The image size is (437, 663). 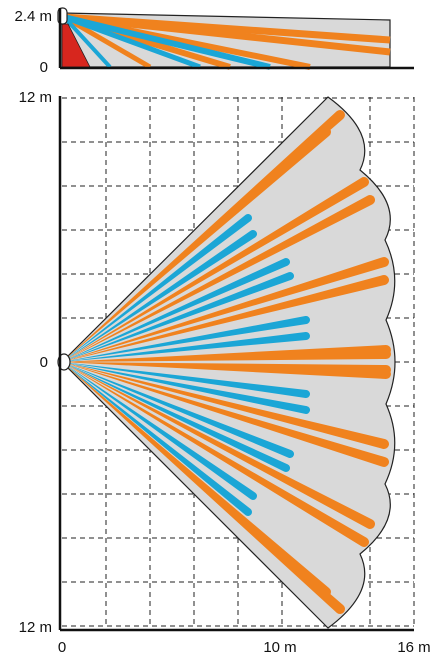 I want to click on side-view, so click(x=224, y=38).